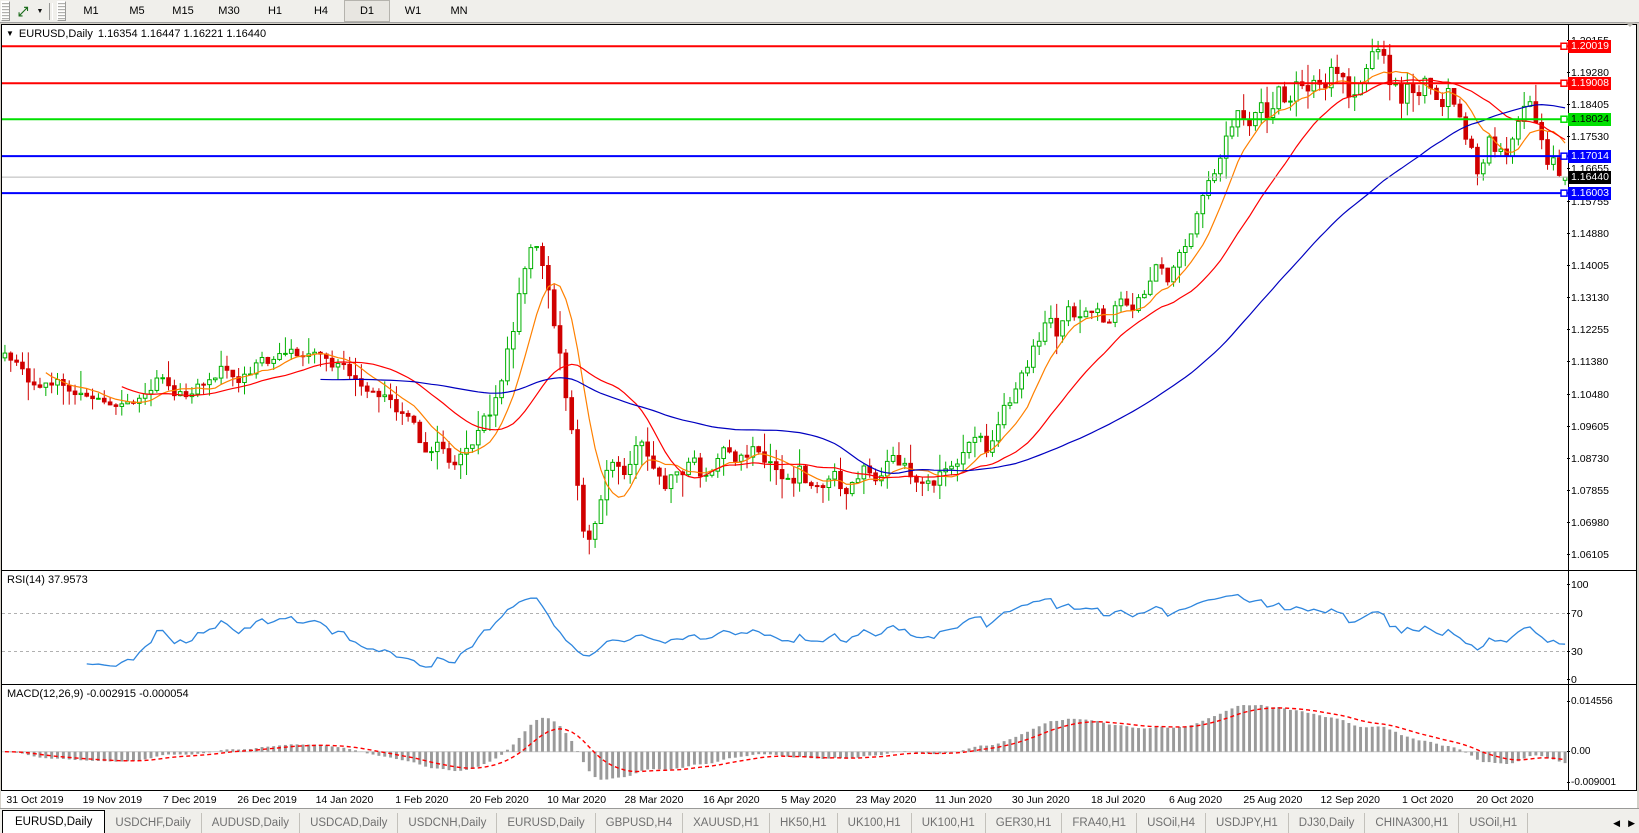 This screenshot has height=833, width=1639. What do you see at coordinates (1247, 823) in the screenshot?
I see `chart-tab-usdjpy-h1: USDJPY,H1` at bounding box center [1247, 823].